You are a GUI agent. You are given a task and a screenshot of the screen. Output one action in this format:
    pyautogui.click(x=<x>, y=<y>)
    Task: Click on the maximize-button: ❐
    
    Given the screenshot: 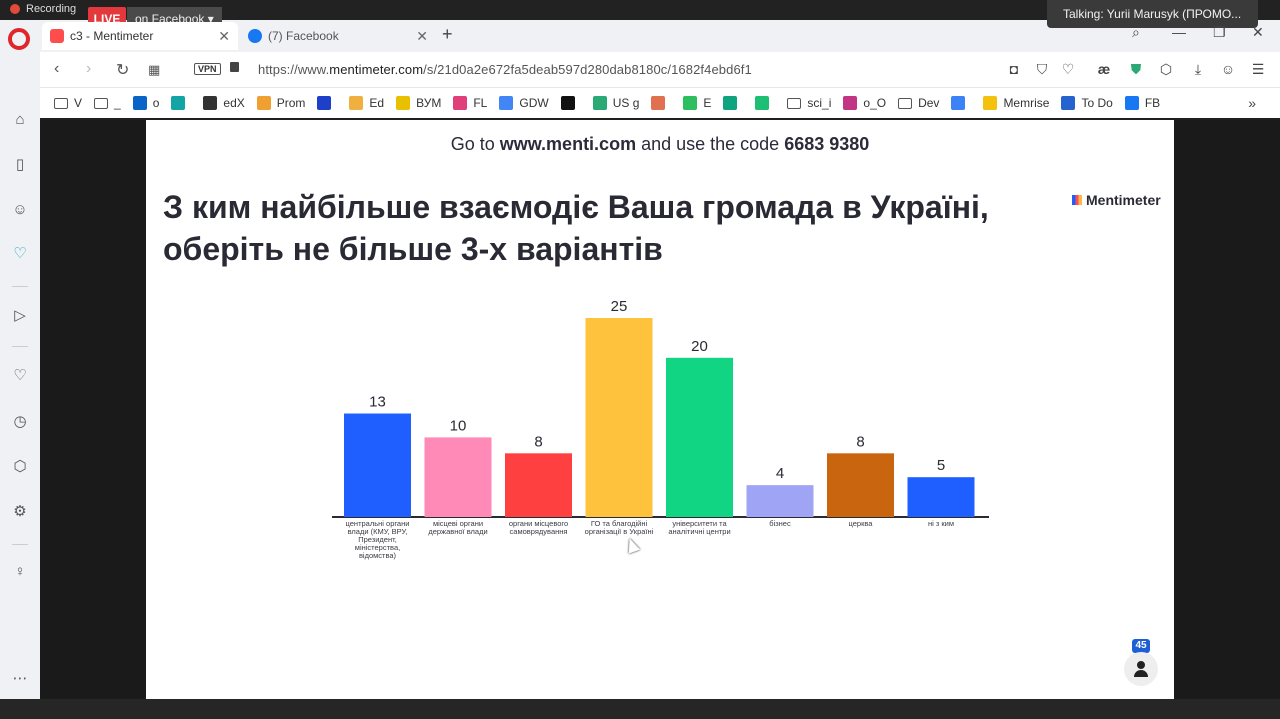 What is the action you would take?
    pyautogui.click(x=1219, y=32)
    